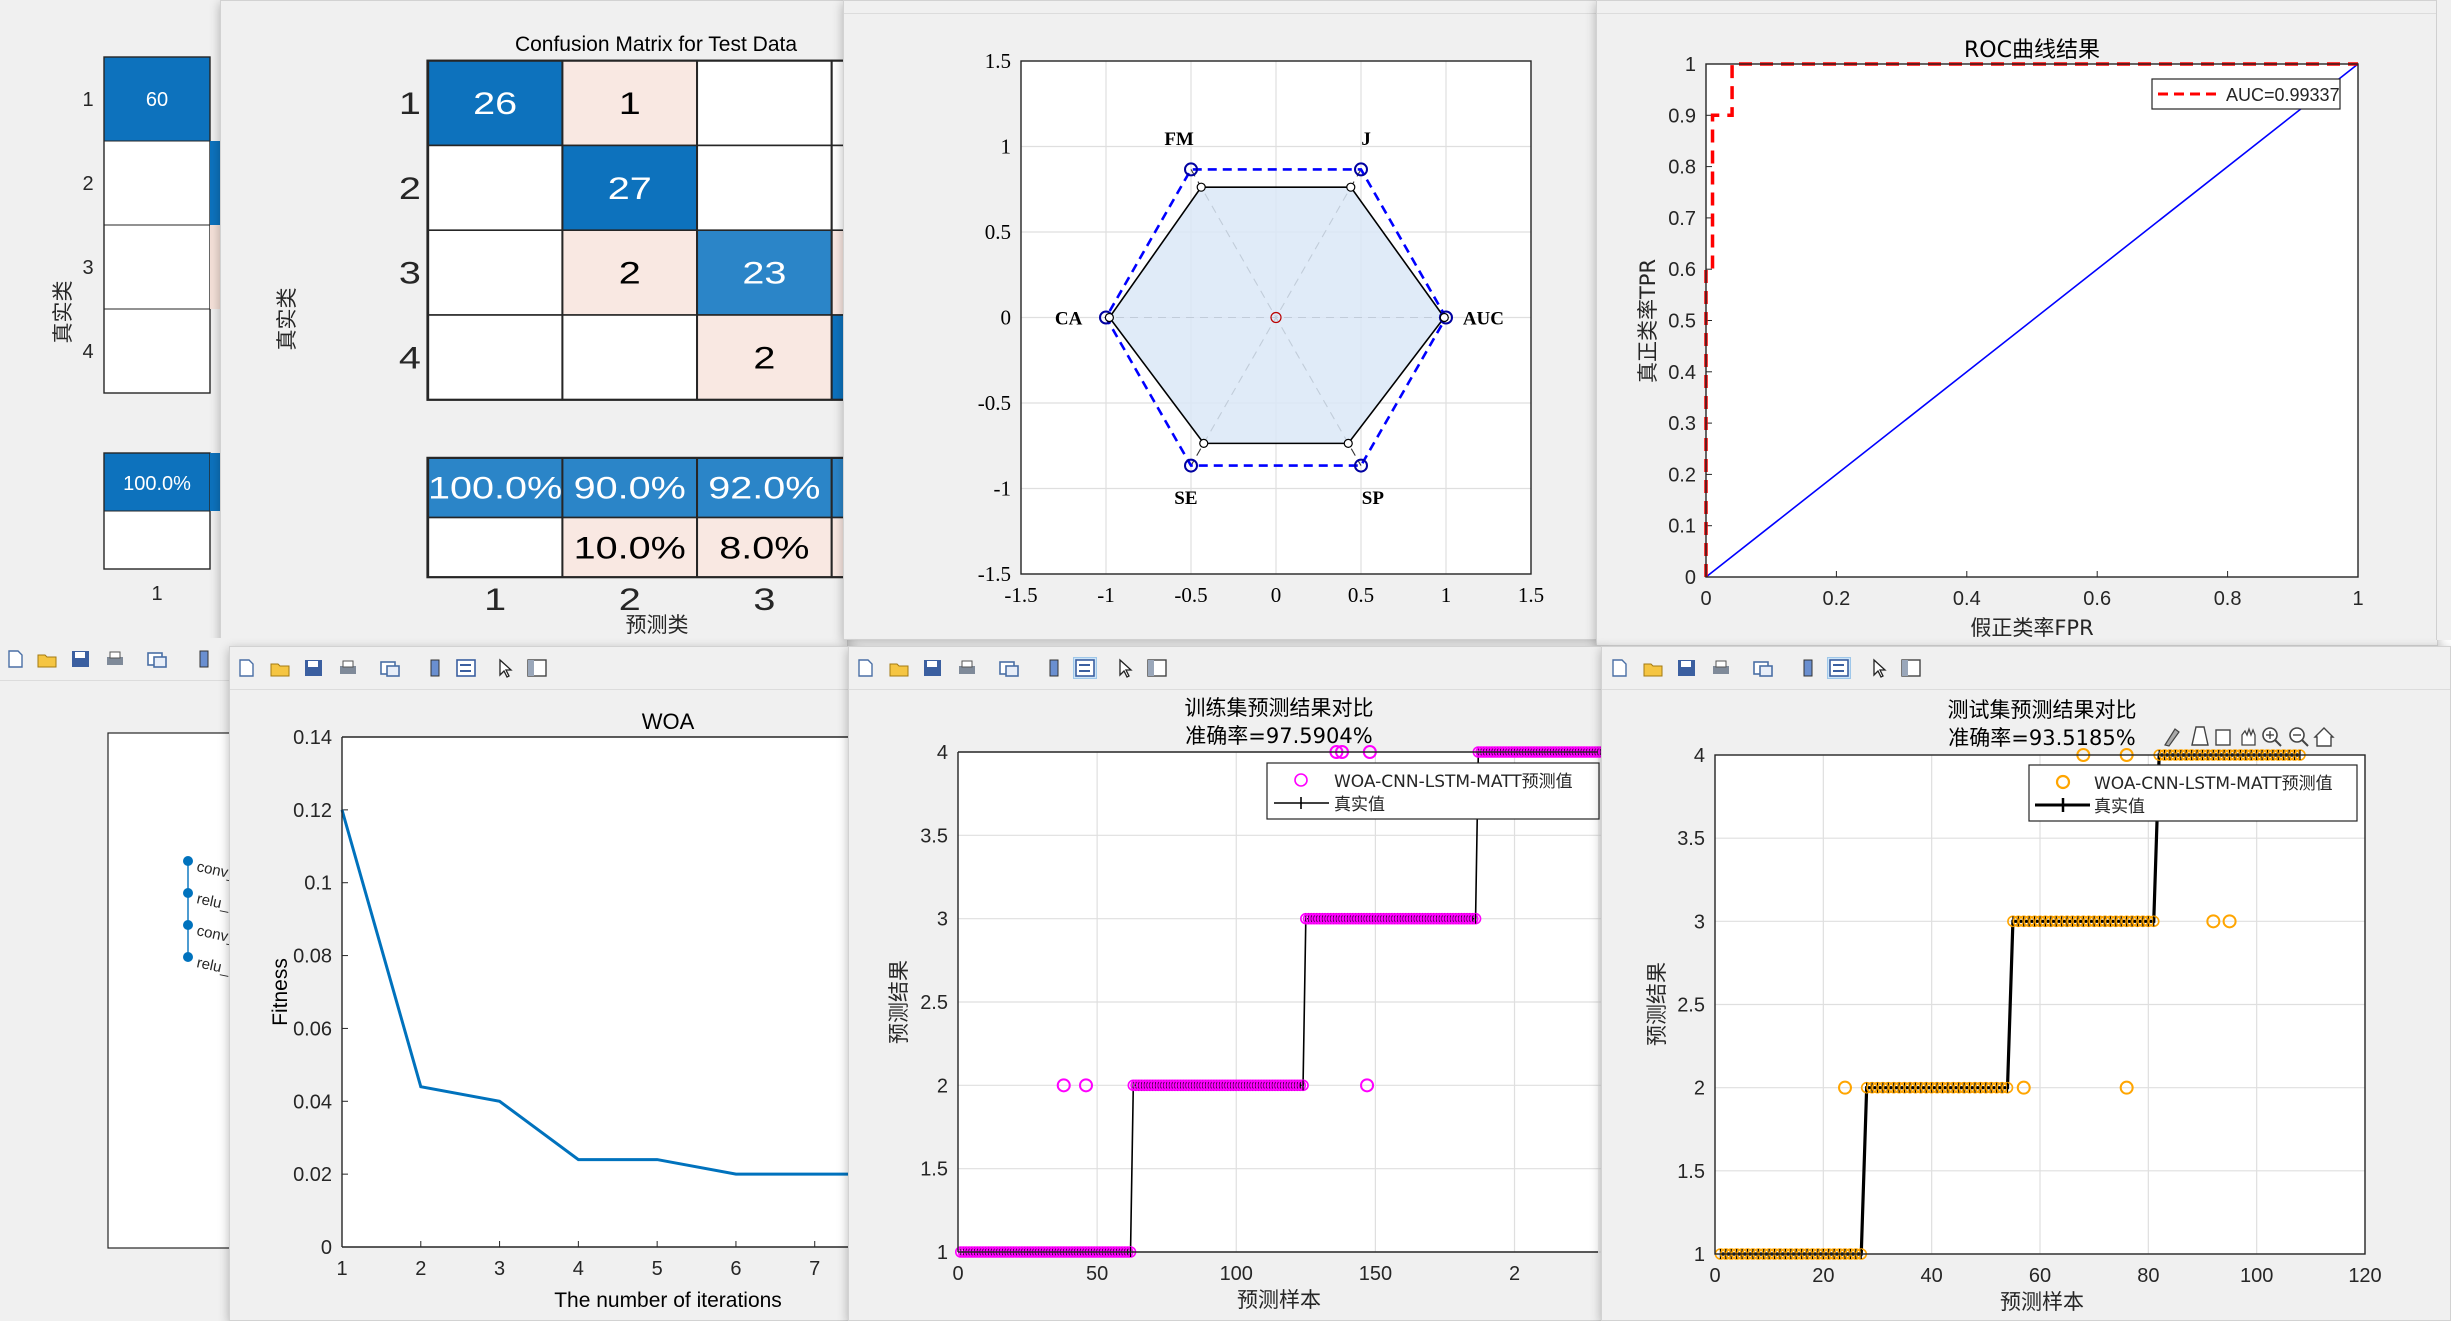  I want to click on test-ylabel: 预测结果, so click(1657, 1004).